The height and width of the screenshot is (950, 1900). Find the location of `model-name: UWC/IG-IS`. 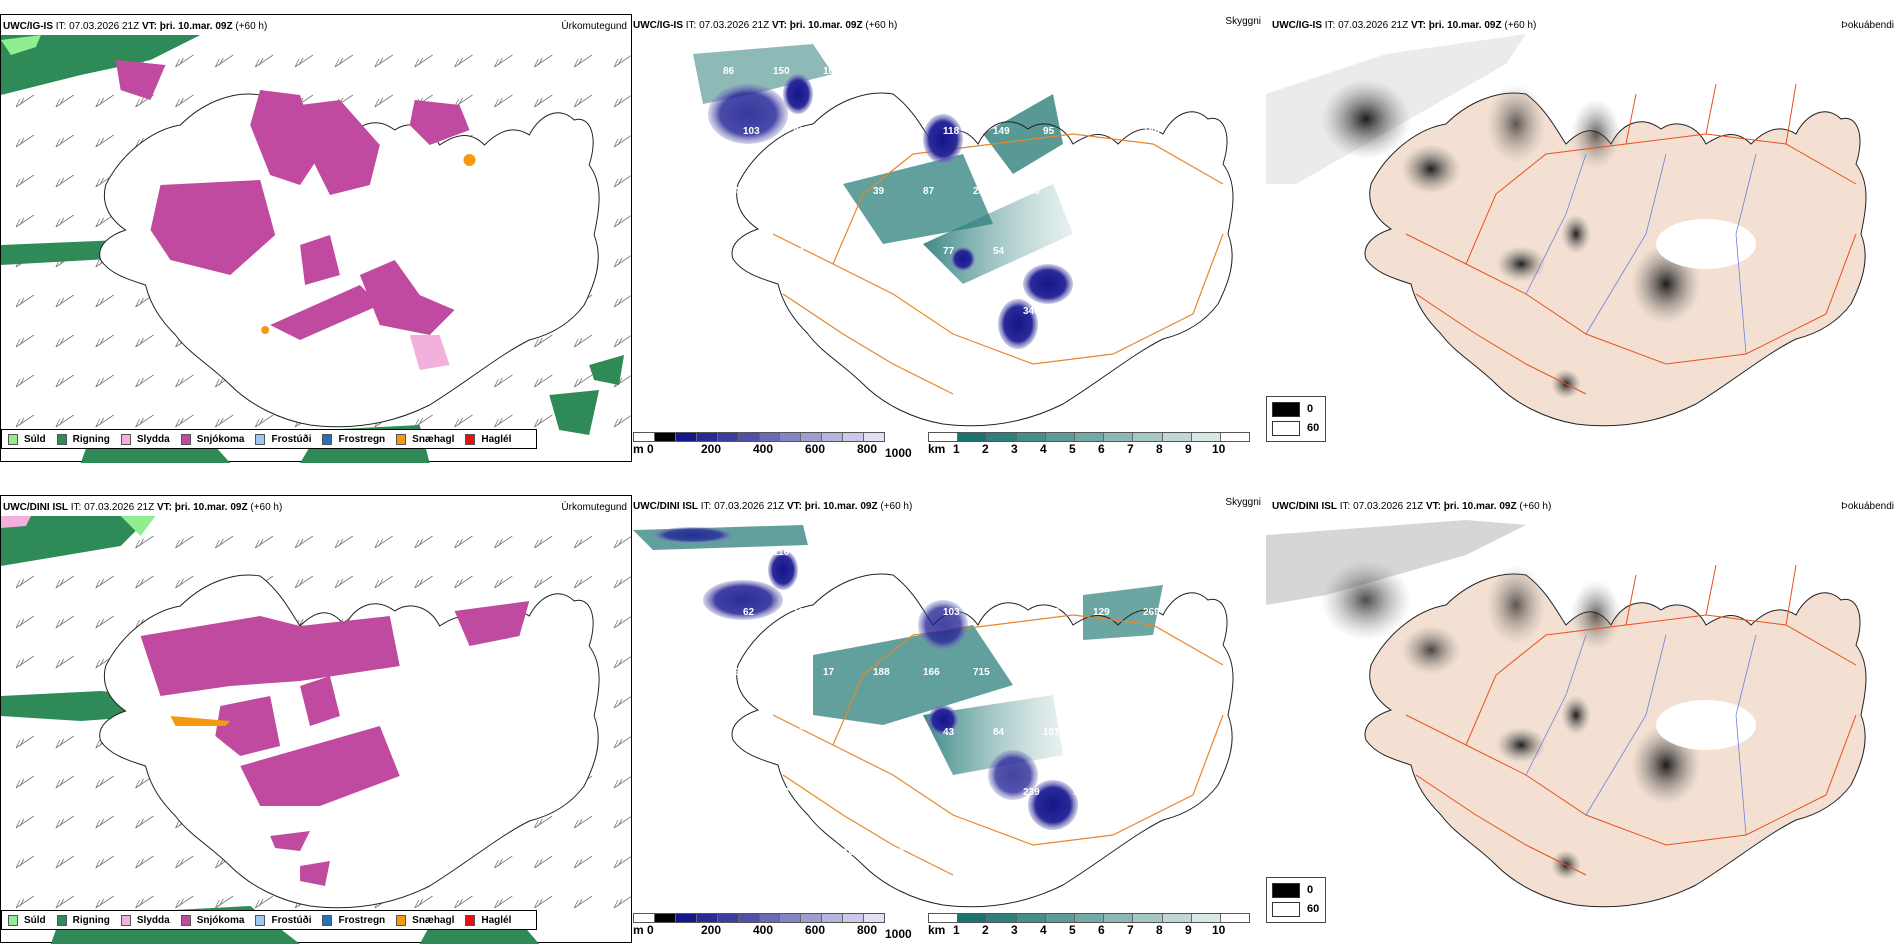

model-name: UWC/IG-IS is located at coordinates (1297, 25).